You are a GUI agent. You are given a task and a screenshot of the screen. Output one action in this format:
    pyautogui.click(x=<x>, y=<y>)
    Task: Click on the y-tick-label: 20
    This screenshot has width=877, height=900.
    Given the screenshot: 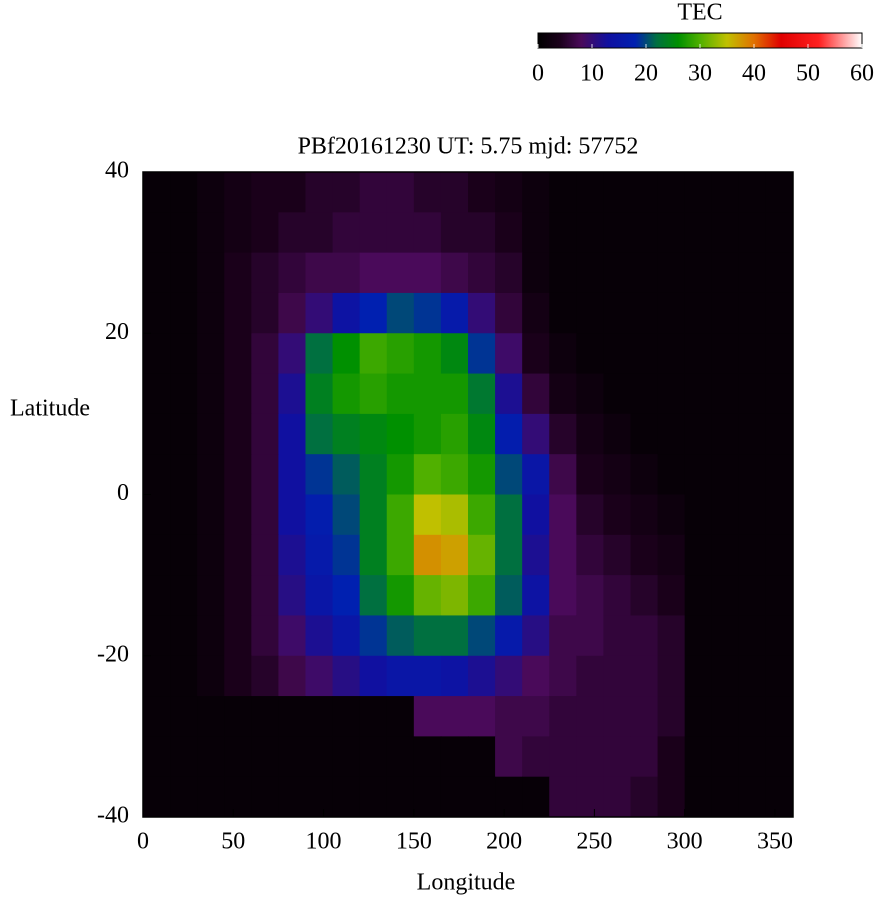 What is the action you would take?
    pyautogui.click(x=117, y=332)
    